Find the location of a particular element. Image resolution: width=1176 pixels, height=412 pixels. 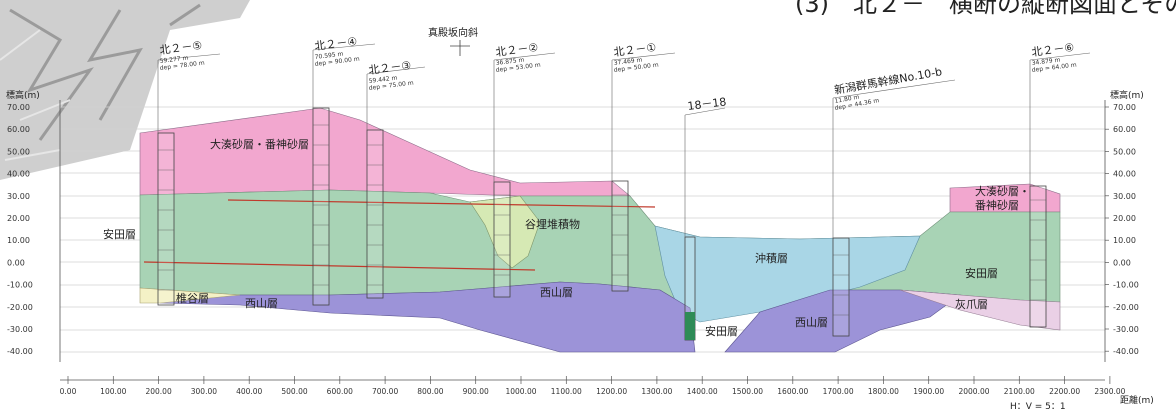

section-header-text: (3) 北２－ 横断の縦断図面とその解釈 is located at coordinates (985, 9).